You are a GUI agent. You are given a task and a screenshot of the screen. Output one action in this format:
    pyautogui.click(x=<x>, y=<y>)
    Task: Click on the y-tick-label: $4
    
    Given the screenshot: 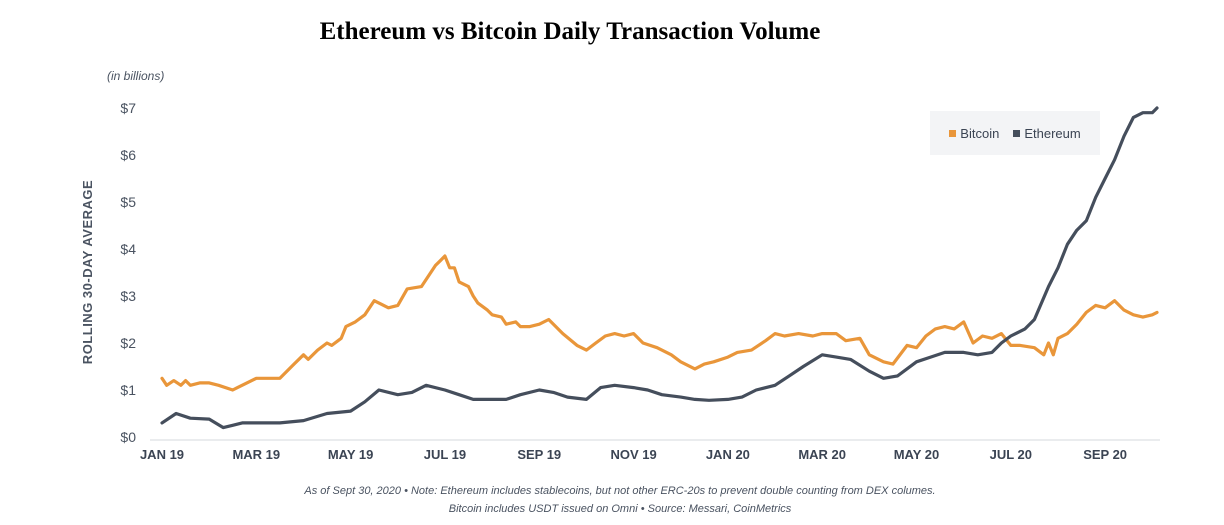 What is the action you would take?
    pyautogui.click(x=128, y=249)
    